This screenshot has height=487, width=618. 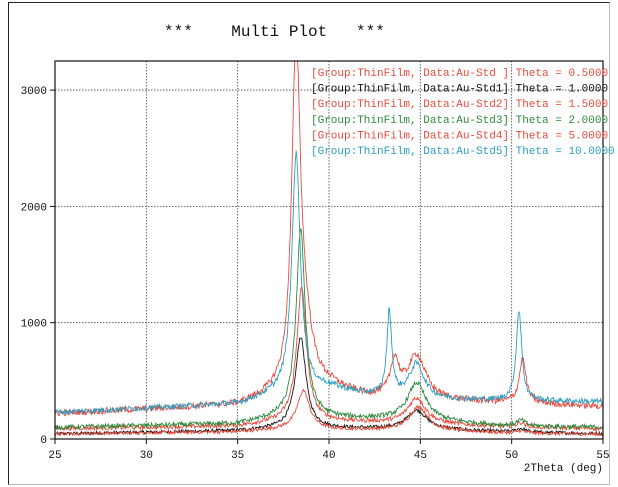 What do you see at coordinates (54, 456) in the screenshot?
I see `x-tick-label: 25` at bounding box center [54, 456].